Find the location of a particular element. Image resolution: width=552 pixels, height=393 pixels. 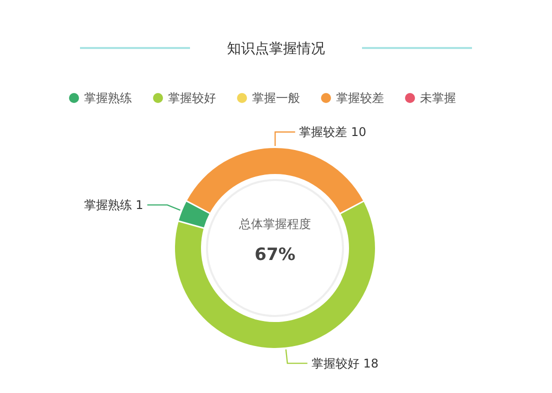

category-label: 掌握较差 10 is located at coordinates (332, 132).